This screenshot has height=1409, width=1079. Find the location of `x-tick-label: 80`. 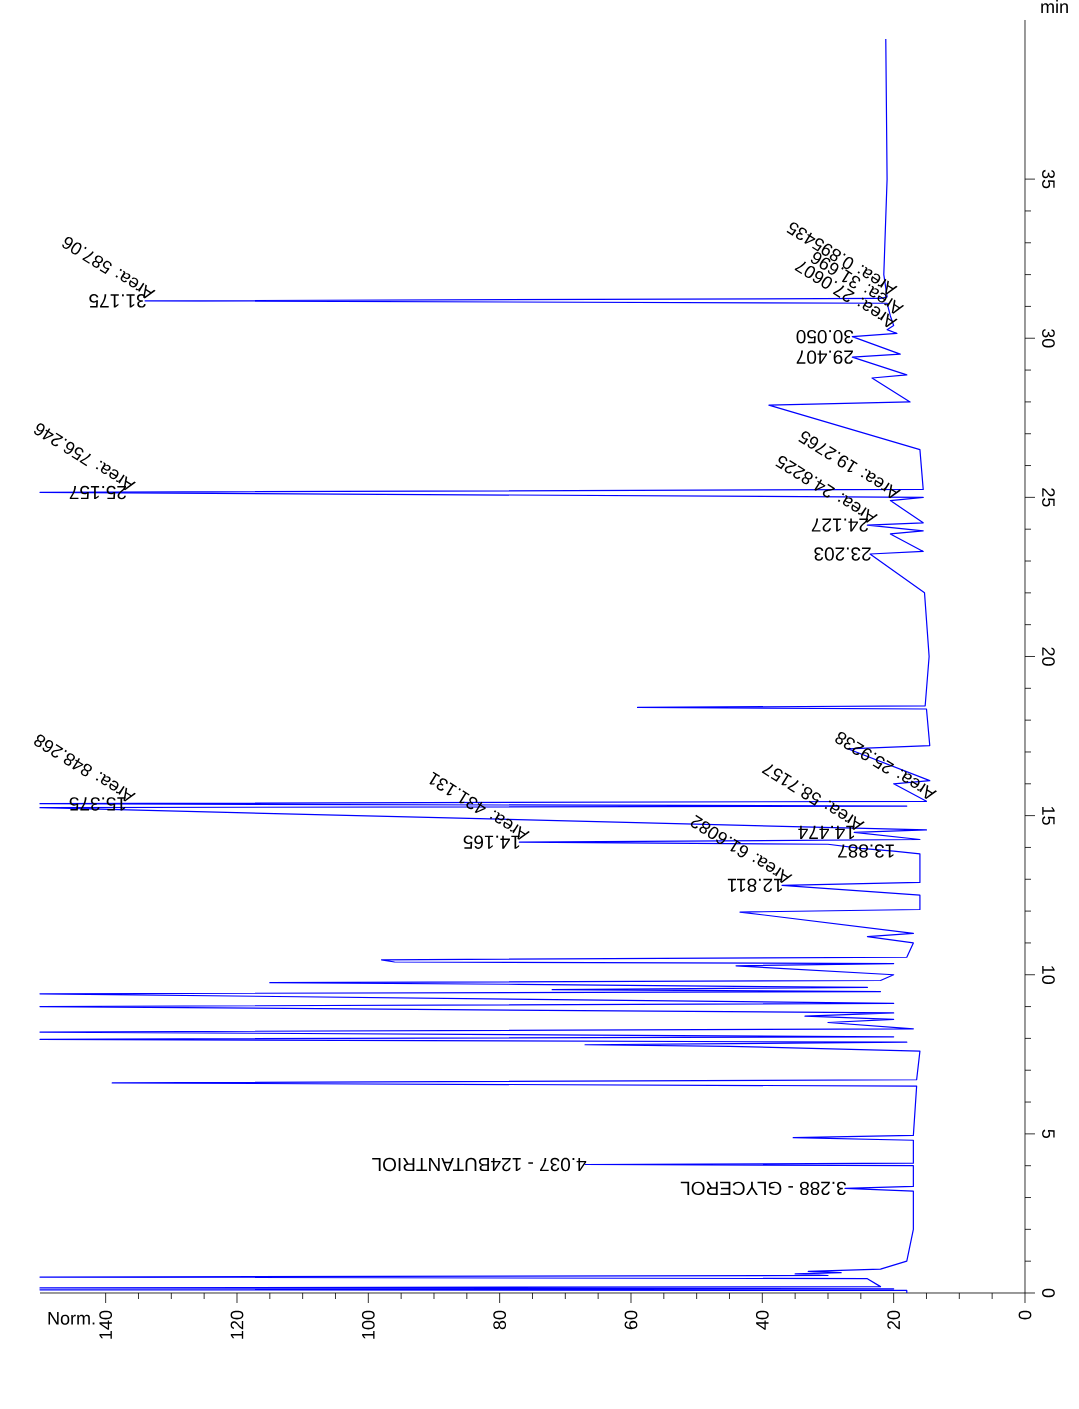

x-tick-label: 80 is located at coordinates (500, 1320).